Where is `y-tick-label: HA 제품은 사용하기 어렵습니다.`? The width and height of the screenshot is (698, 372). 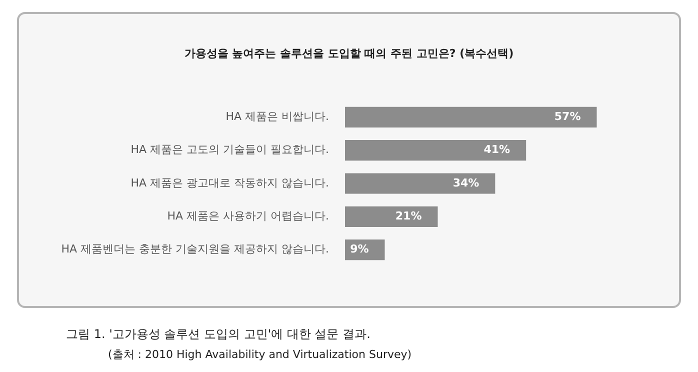
y-tick-label: HA 제품은 사용하기 어렵습니다. is located at coordinates (248, 216).